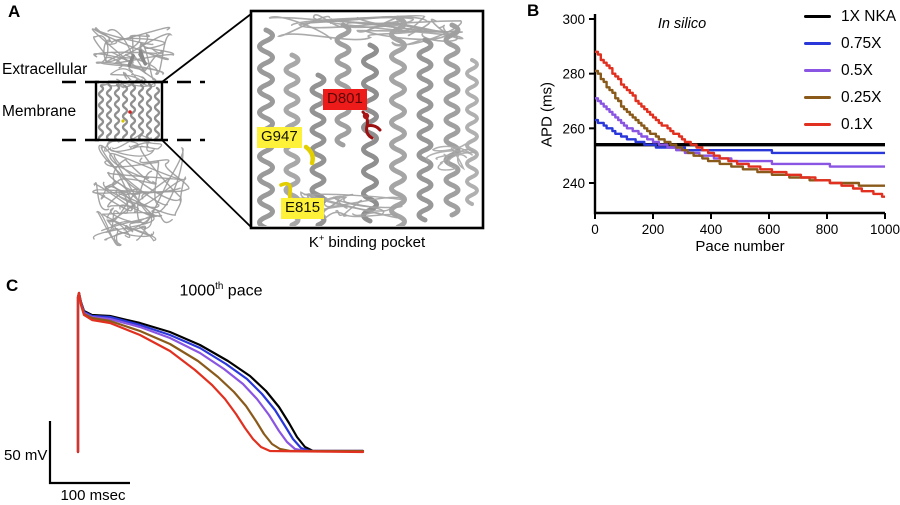  Describe the element at coordinates (375, 242) in the screenshot. I see `caption-rest: binding pocket` at that location.